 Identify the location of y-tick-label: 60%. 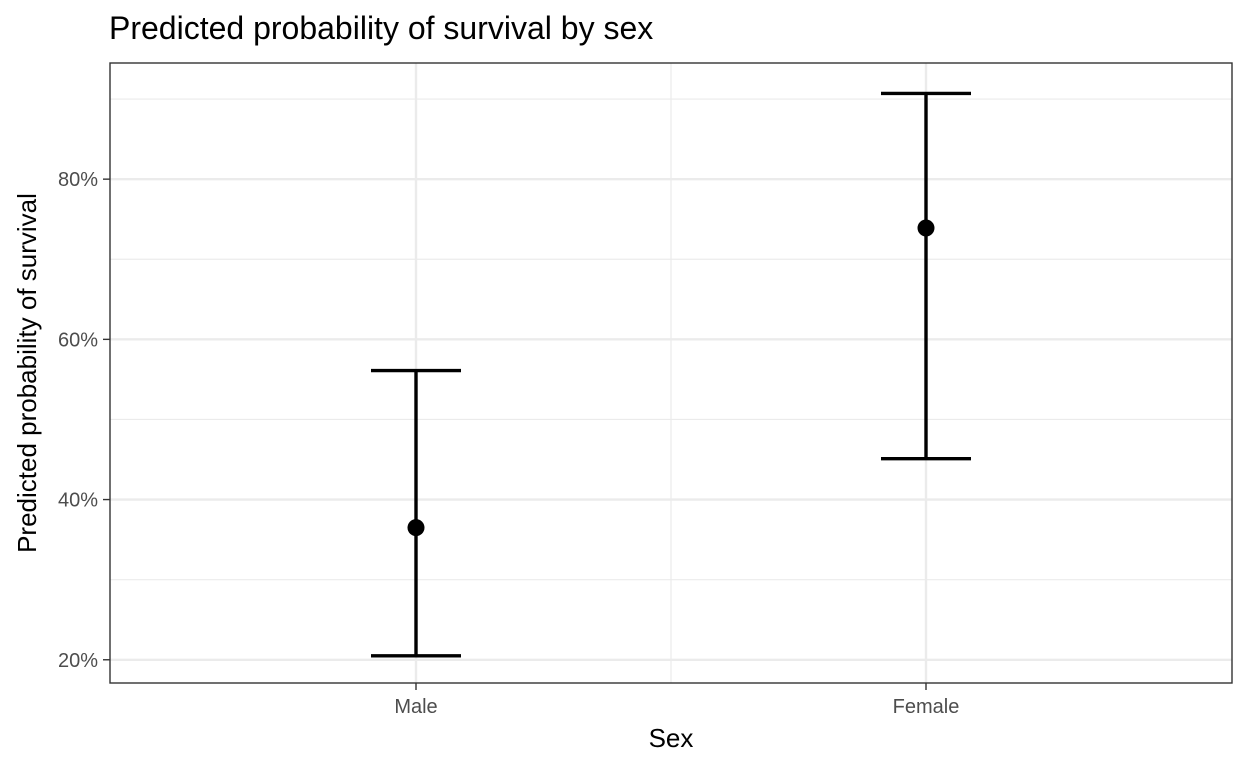
(78, 340).